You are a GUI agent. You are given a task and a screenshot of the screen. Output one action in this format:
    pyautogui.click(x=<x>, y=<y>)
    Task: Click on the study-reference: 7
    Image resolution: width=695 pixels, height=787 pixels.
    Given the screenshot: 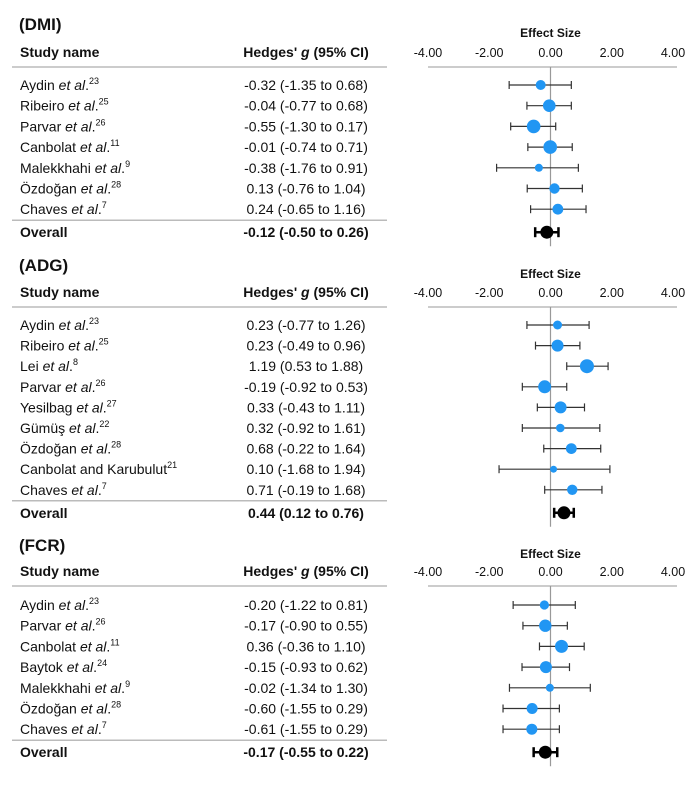 What is the action you would take?
    pyautogui.click(x=104, y=725)
    